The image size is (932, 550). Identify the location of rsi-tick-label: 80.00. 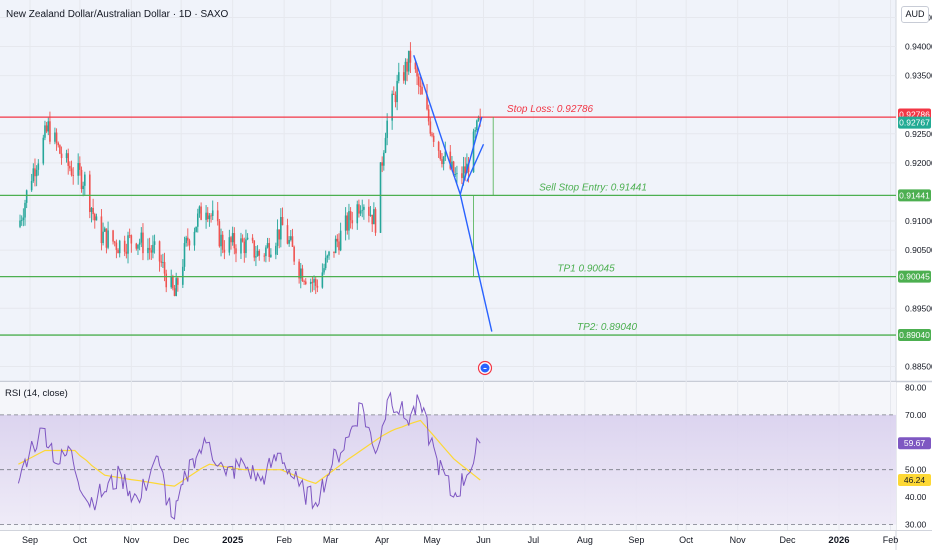
(916, 387).